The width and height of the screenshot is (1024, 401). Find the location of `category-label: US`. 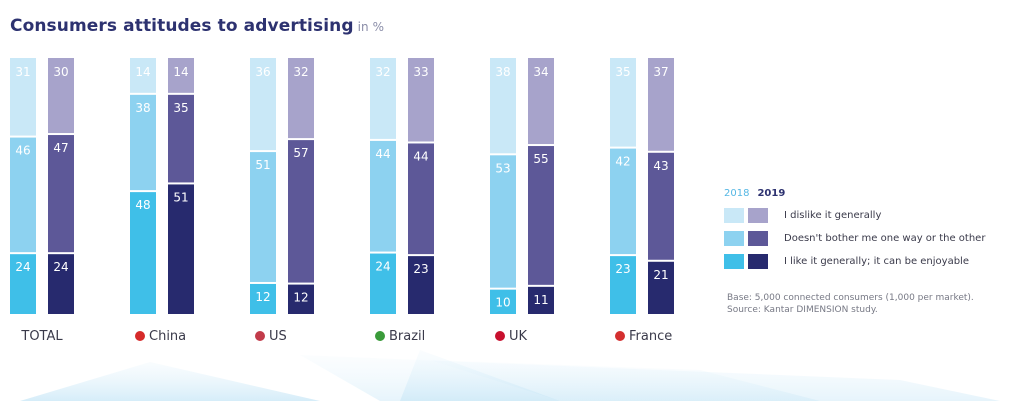

category-label: US is located at coordinates (278, 336).